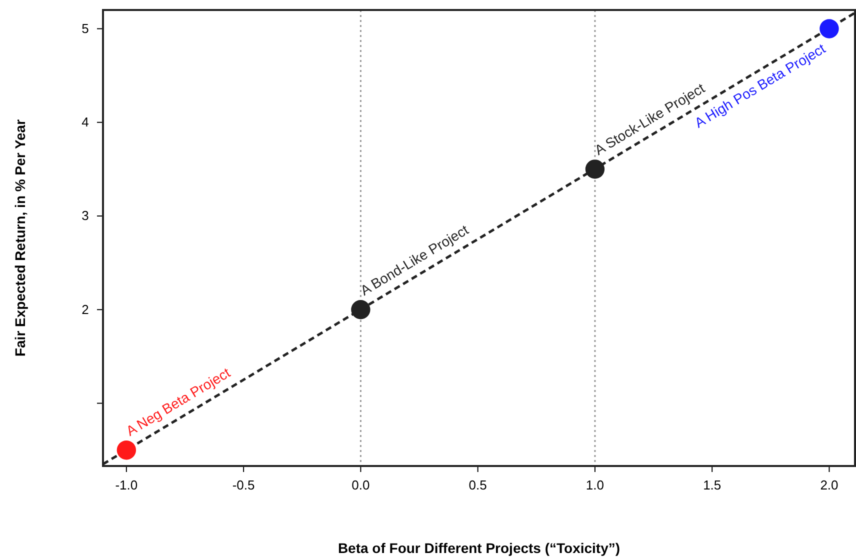 The width and height of the screenshot is (856, 560). I want to click on x-tick-label: 2.0, so click(829, 484).